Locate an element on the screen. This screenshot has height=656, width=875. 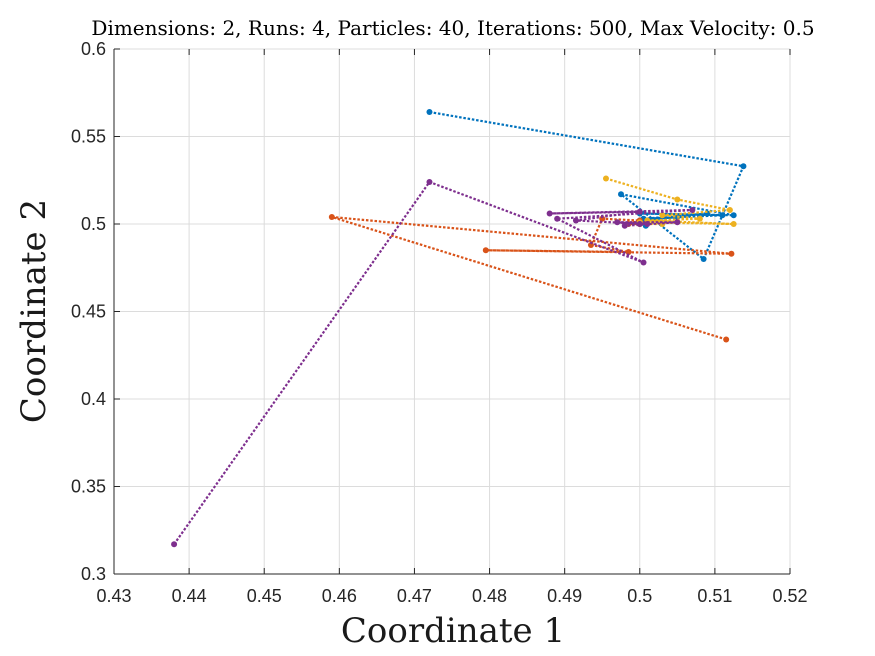
x-tick-label: 0.51 is located at coordinates (714, 596).